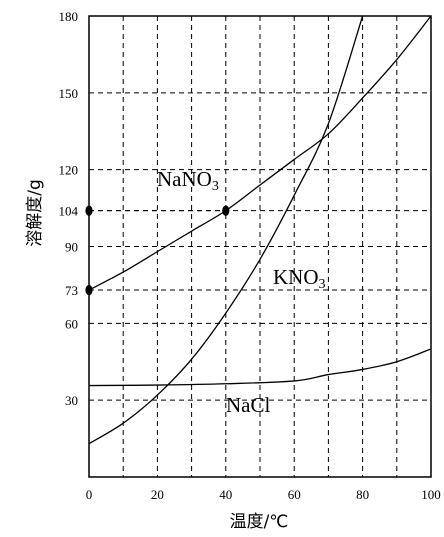  I want to click on x-tick-label: 80, so click(362, 494).